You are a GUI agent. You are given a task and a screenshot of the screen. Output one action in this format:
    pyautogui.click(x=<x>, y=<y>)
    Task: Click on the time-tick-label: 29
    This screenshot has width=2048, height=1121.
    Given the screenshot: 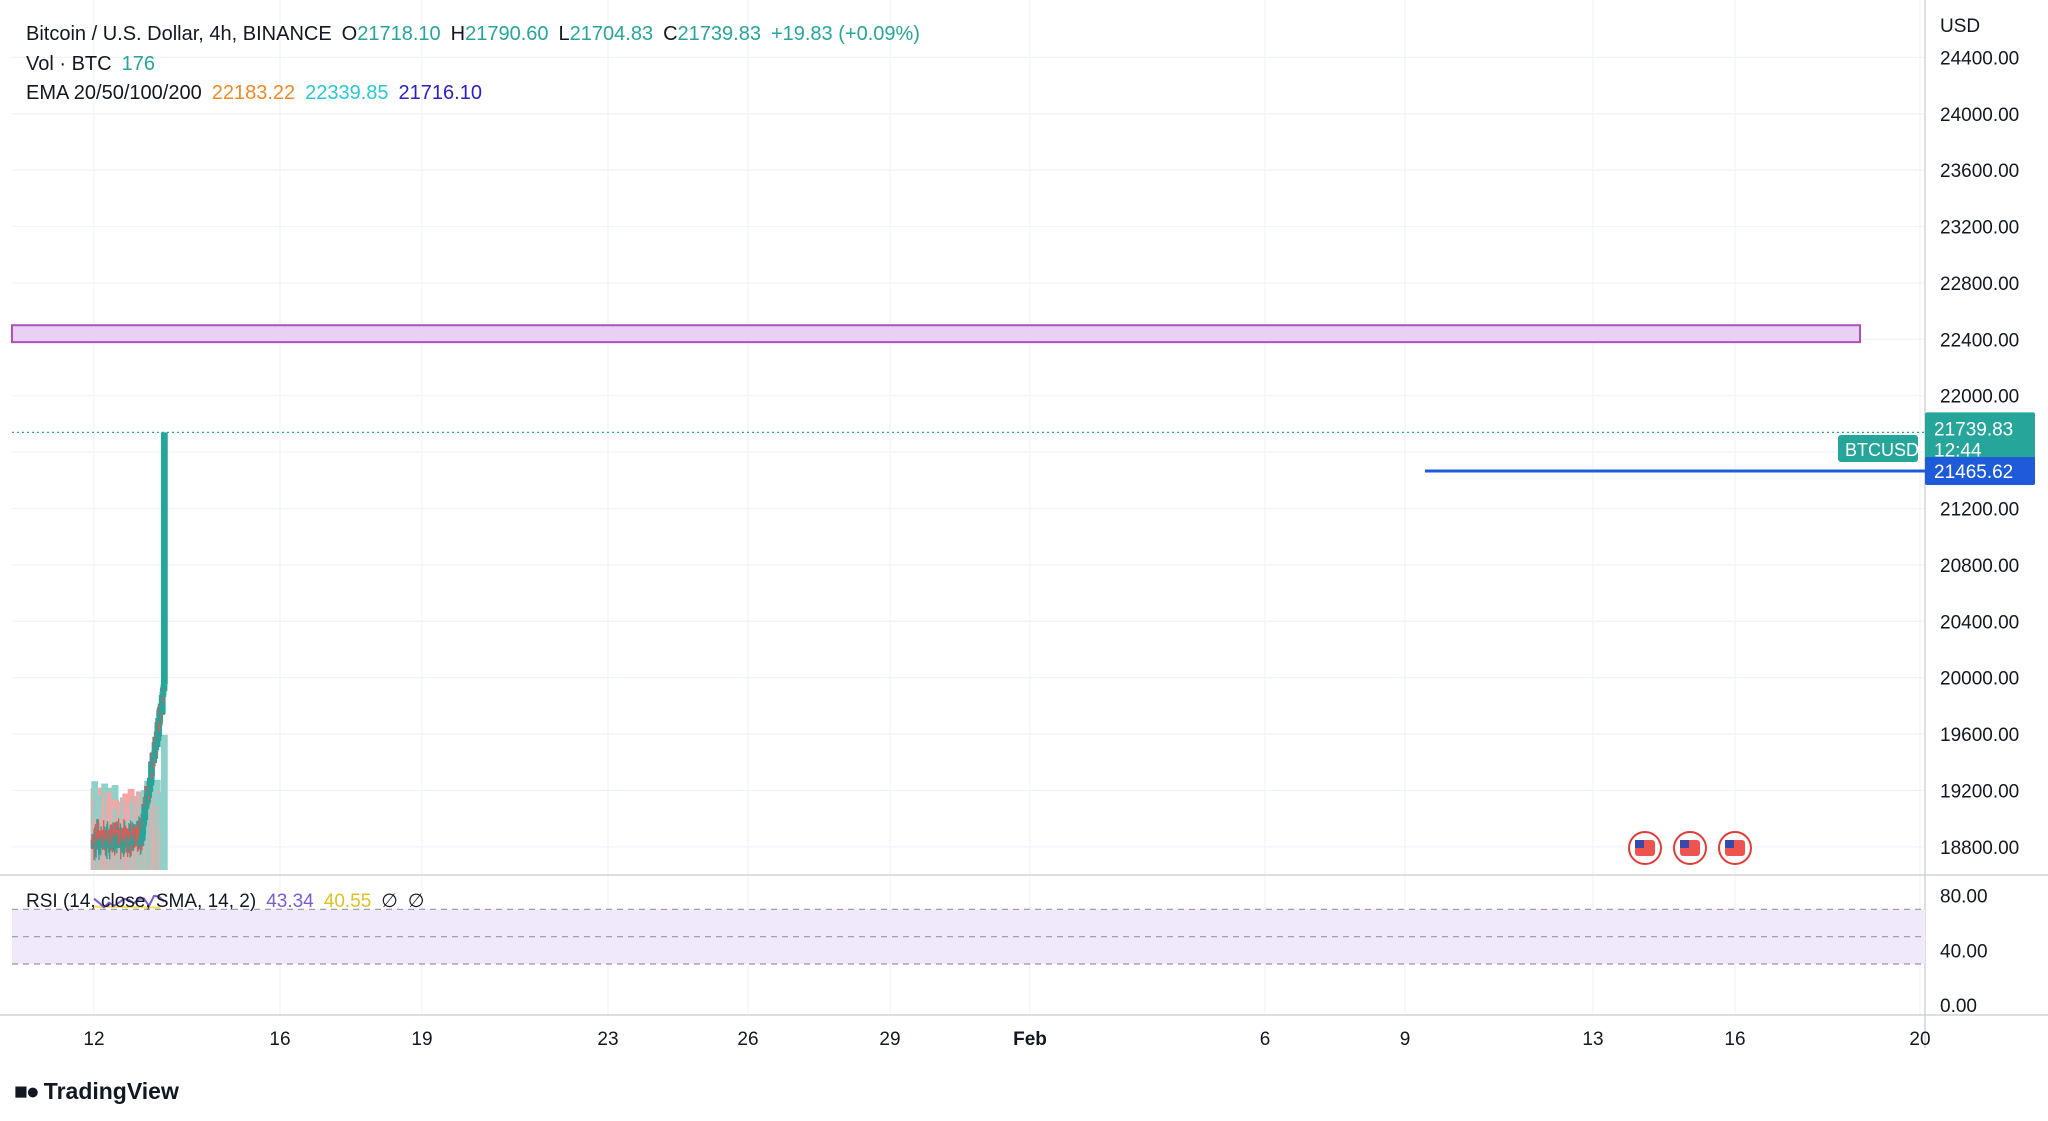 What is the action you would take?
    pyautogui.click(x=889, y=1039)
    